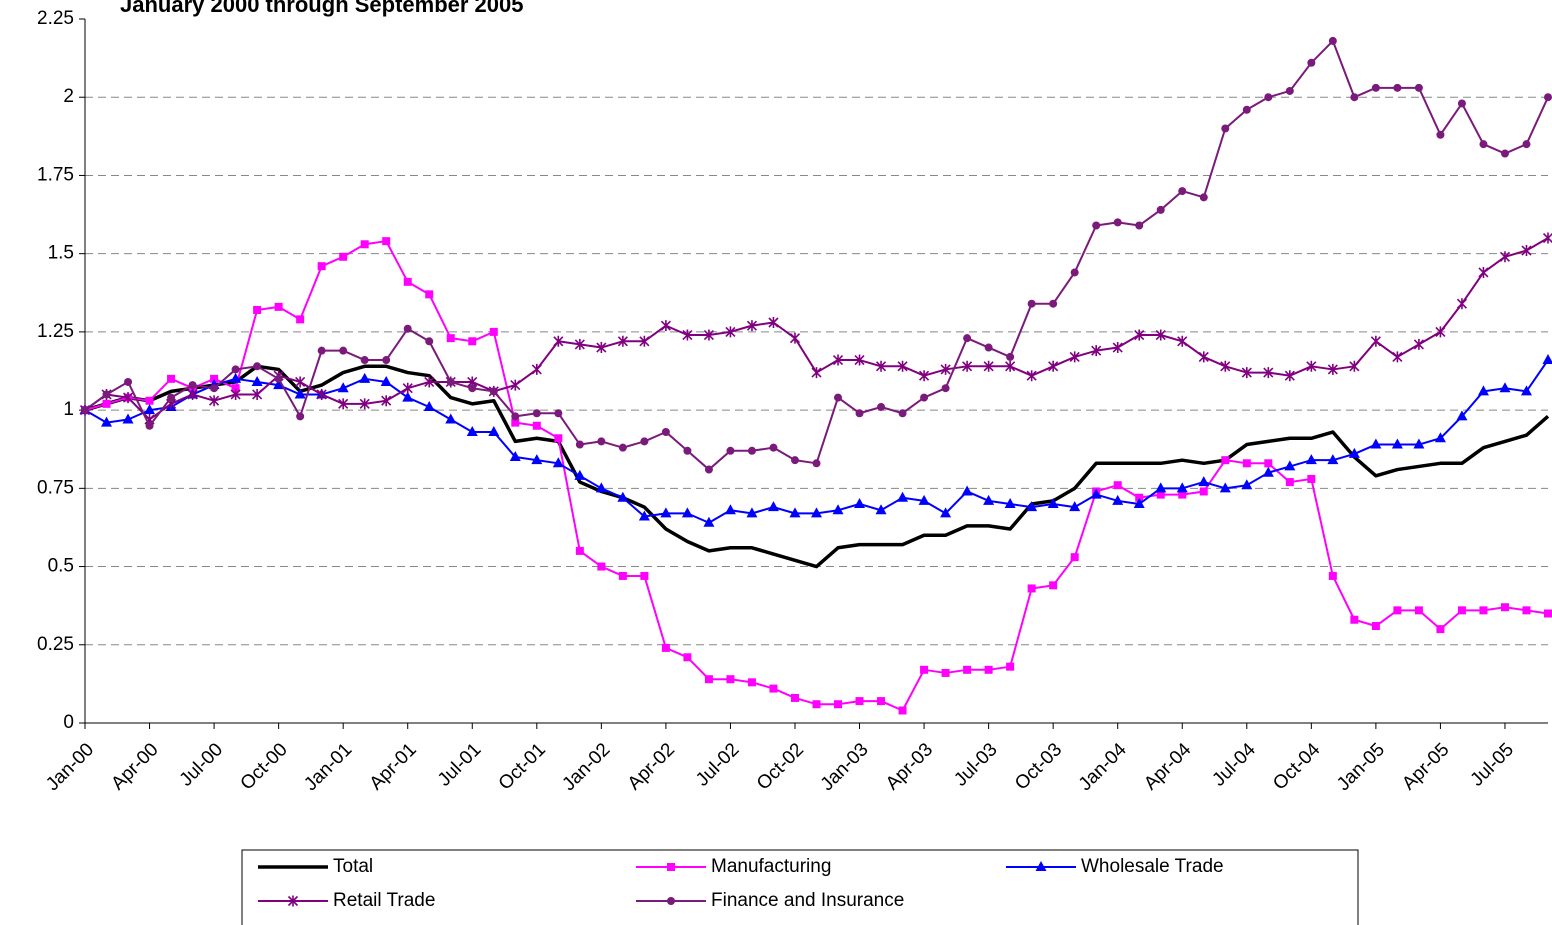 The image size is (1552, 925). Describe the element at coordinates (586, 767) in the screenshot. I see `x-tick-label: Jan-02` at that location.